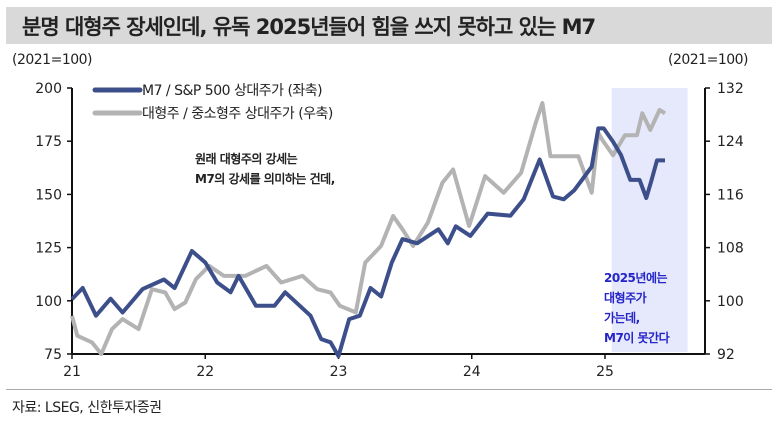 This screenshot has width=780, height=425. I want to click on right-tick-label: 92, so click(726, 355).